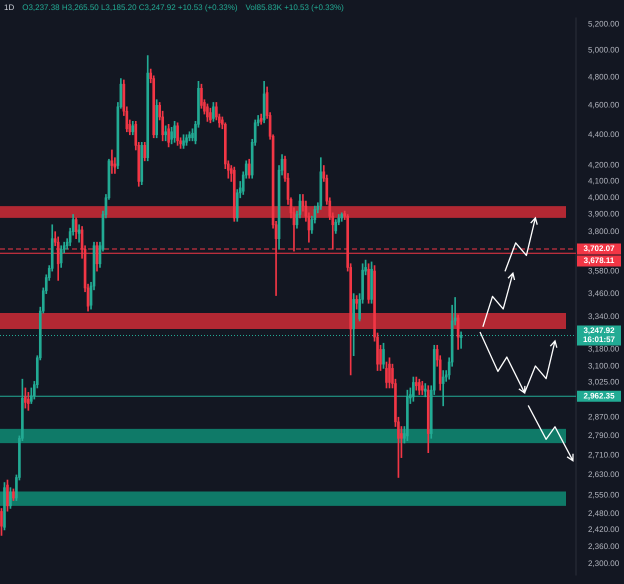  Describe the element at coordinates (604, 417) in the screenshot. I see `y-tick-label: 2,870.00` at that location.